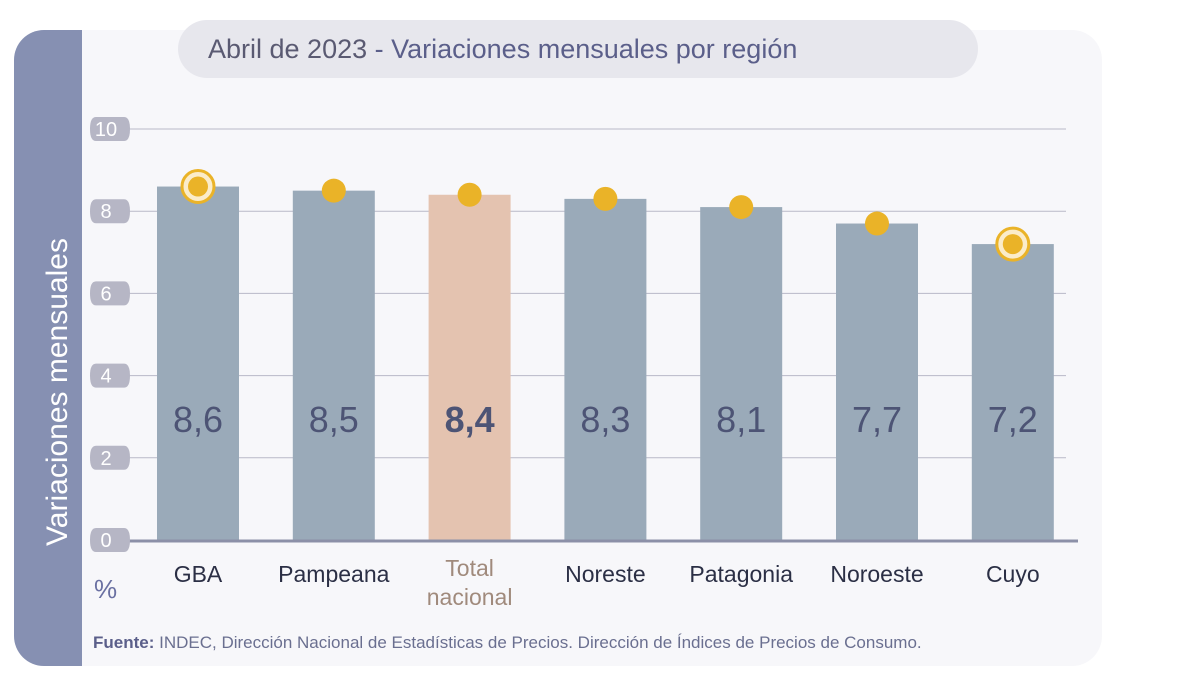 The width and height of the screenshot is (1200, 683). I want to click on y-tick-label: 0, so click(105, 541).